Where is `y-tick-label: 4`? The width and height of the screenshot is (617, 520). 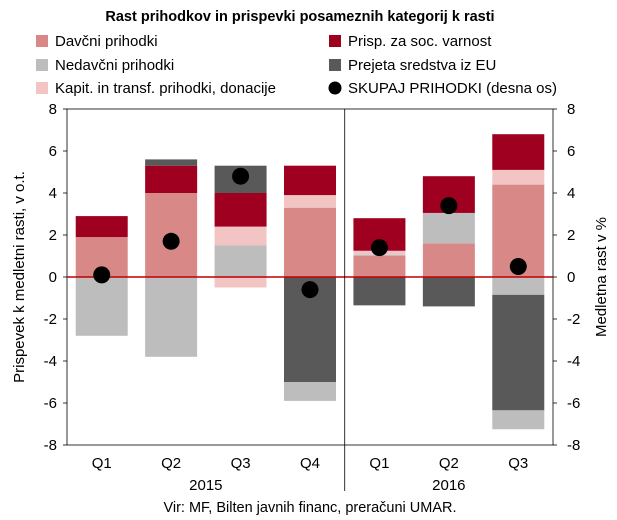 y-tick-label: 4 is located at coordinates (53, 193).